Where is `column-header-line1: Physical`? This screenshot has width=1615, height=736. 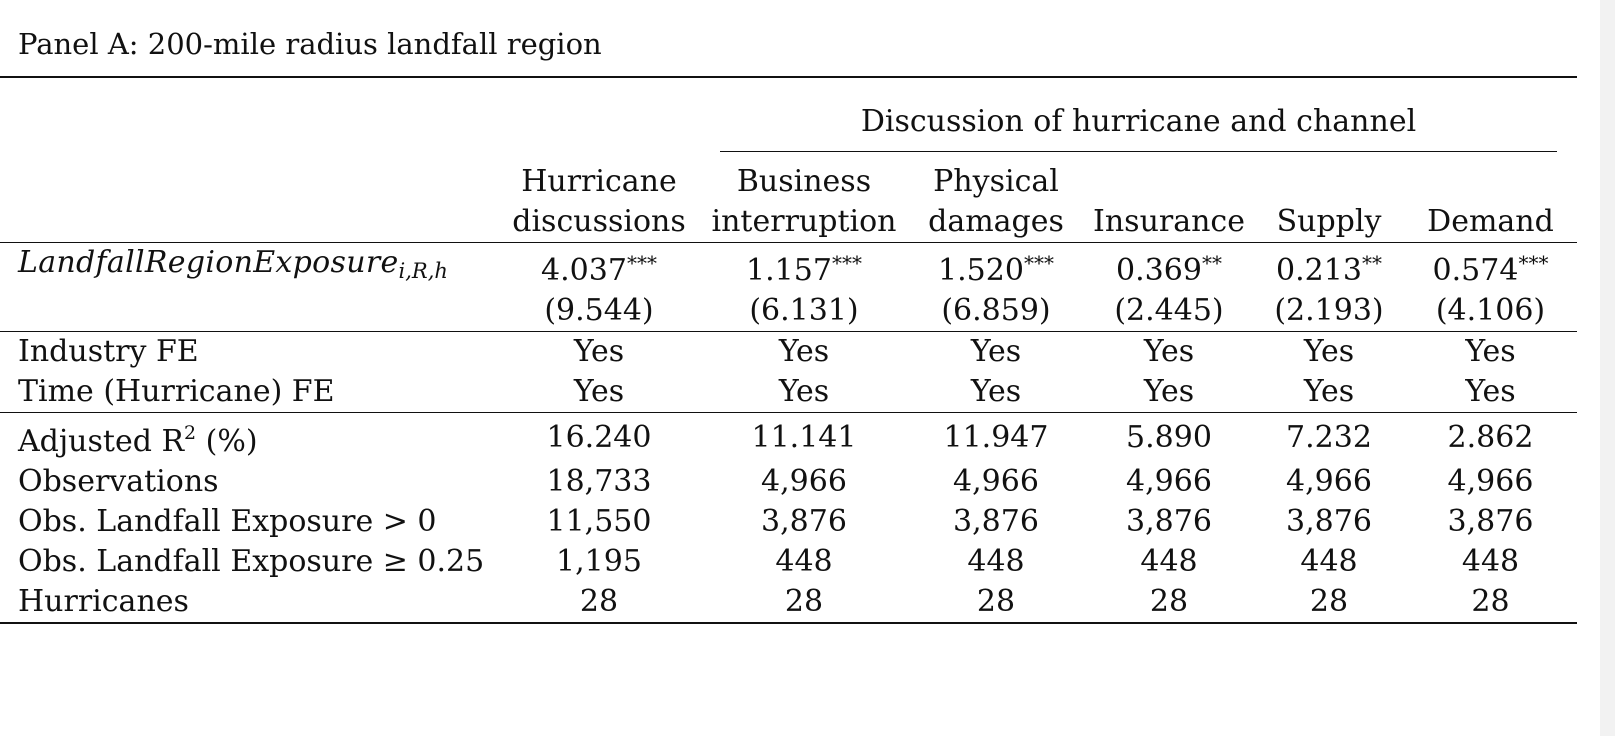 column-header-line1: Physical is located at coordinates (996, 181).